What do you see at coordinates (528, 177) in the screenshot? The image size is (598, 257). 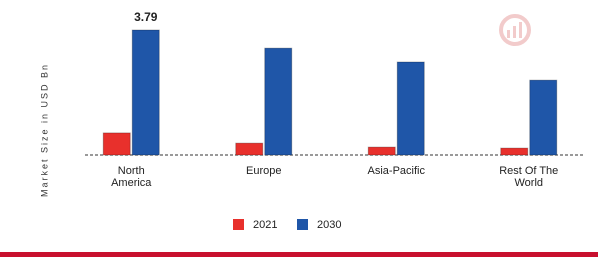 I see `x-tick-label: Rest Of The World` at bounding box center [528, 177].